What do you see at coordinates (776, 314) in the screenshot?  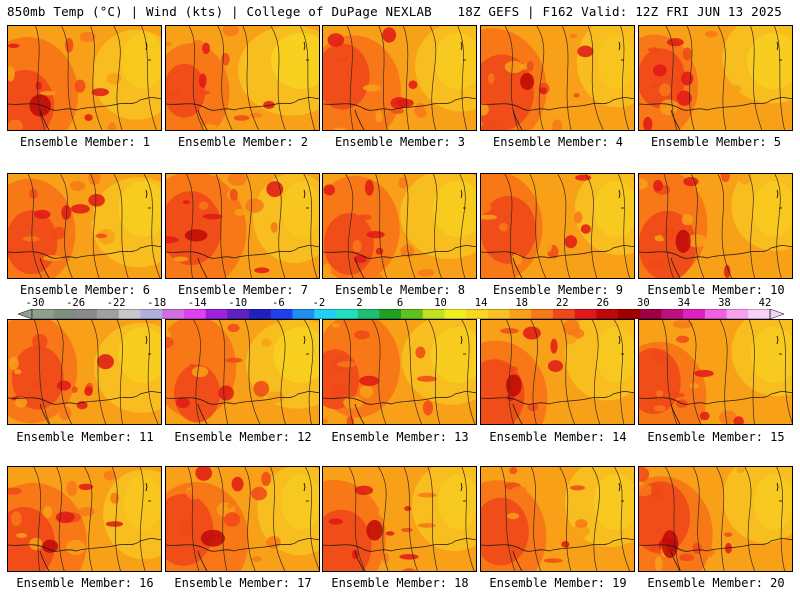 I see `colorbar-max-arrow` at bounding box center [776, 314].